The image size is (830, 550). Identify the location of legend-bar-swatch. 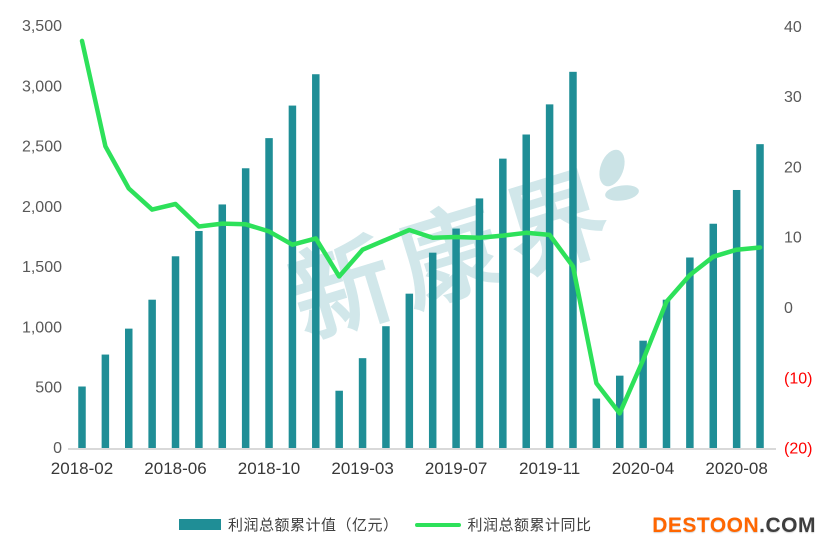
(200, 524).